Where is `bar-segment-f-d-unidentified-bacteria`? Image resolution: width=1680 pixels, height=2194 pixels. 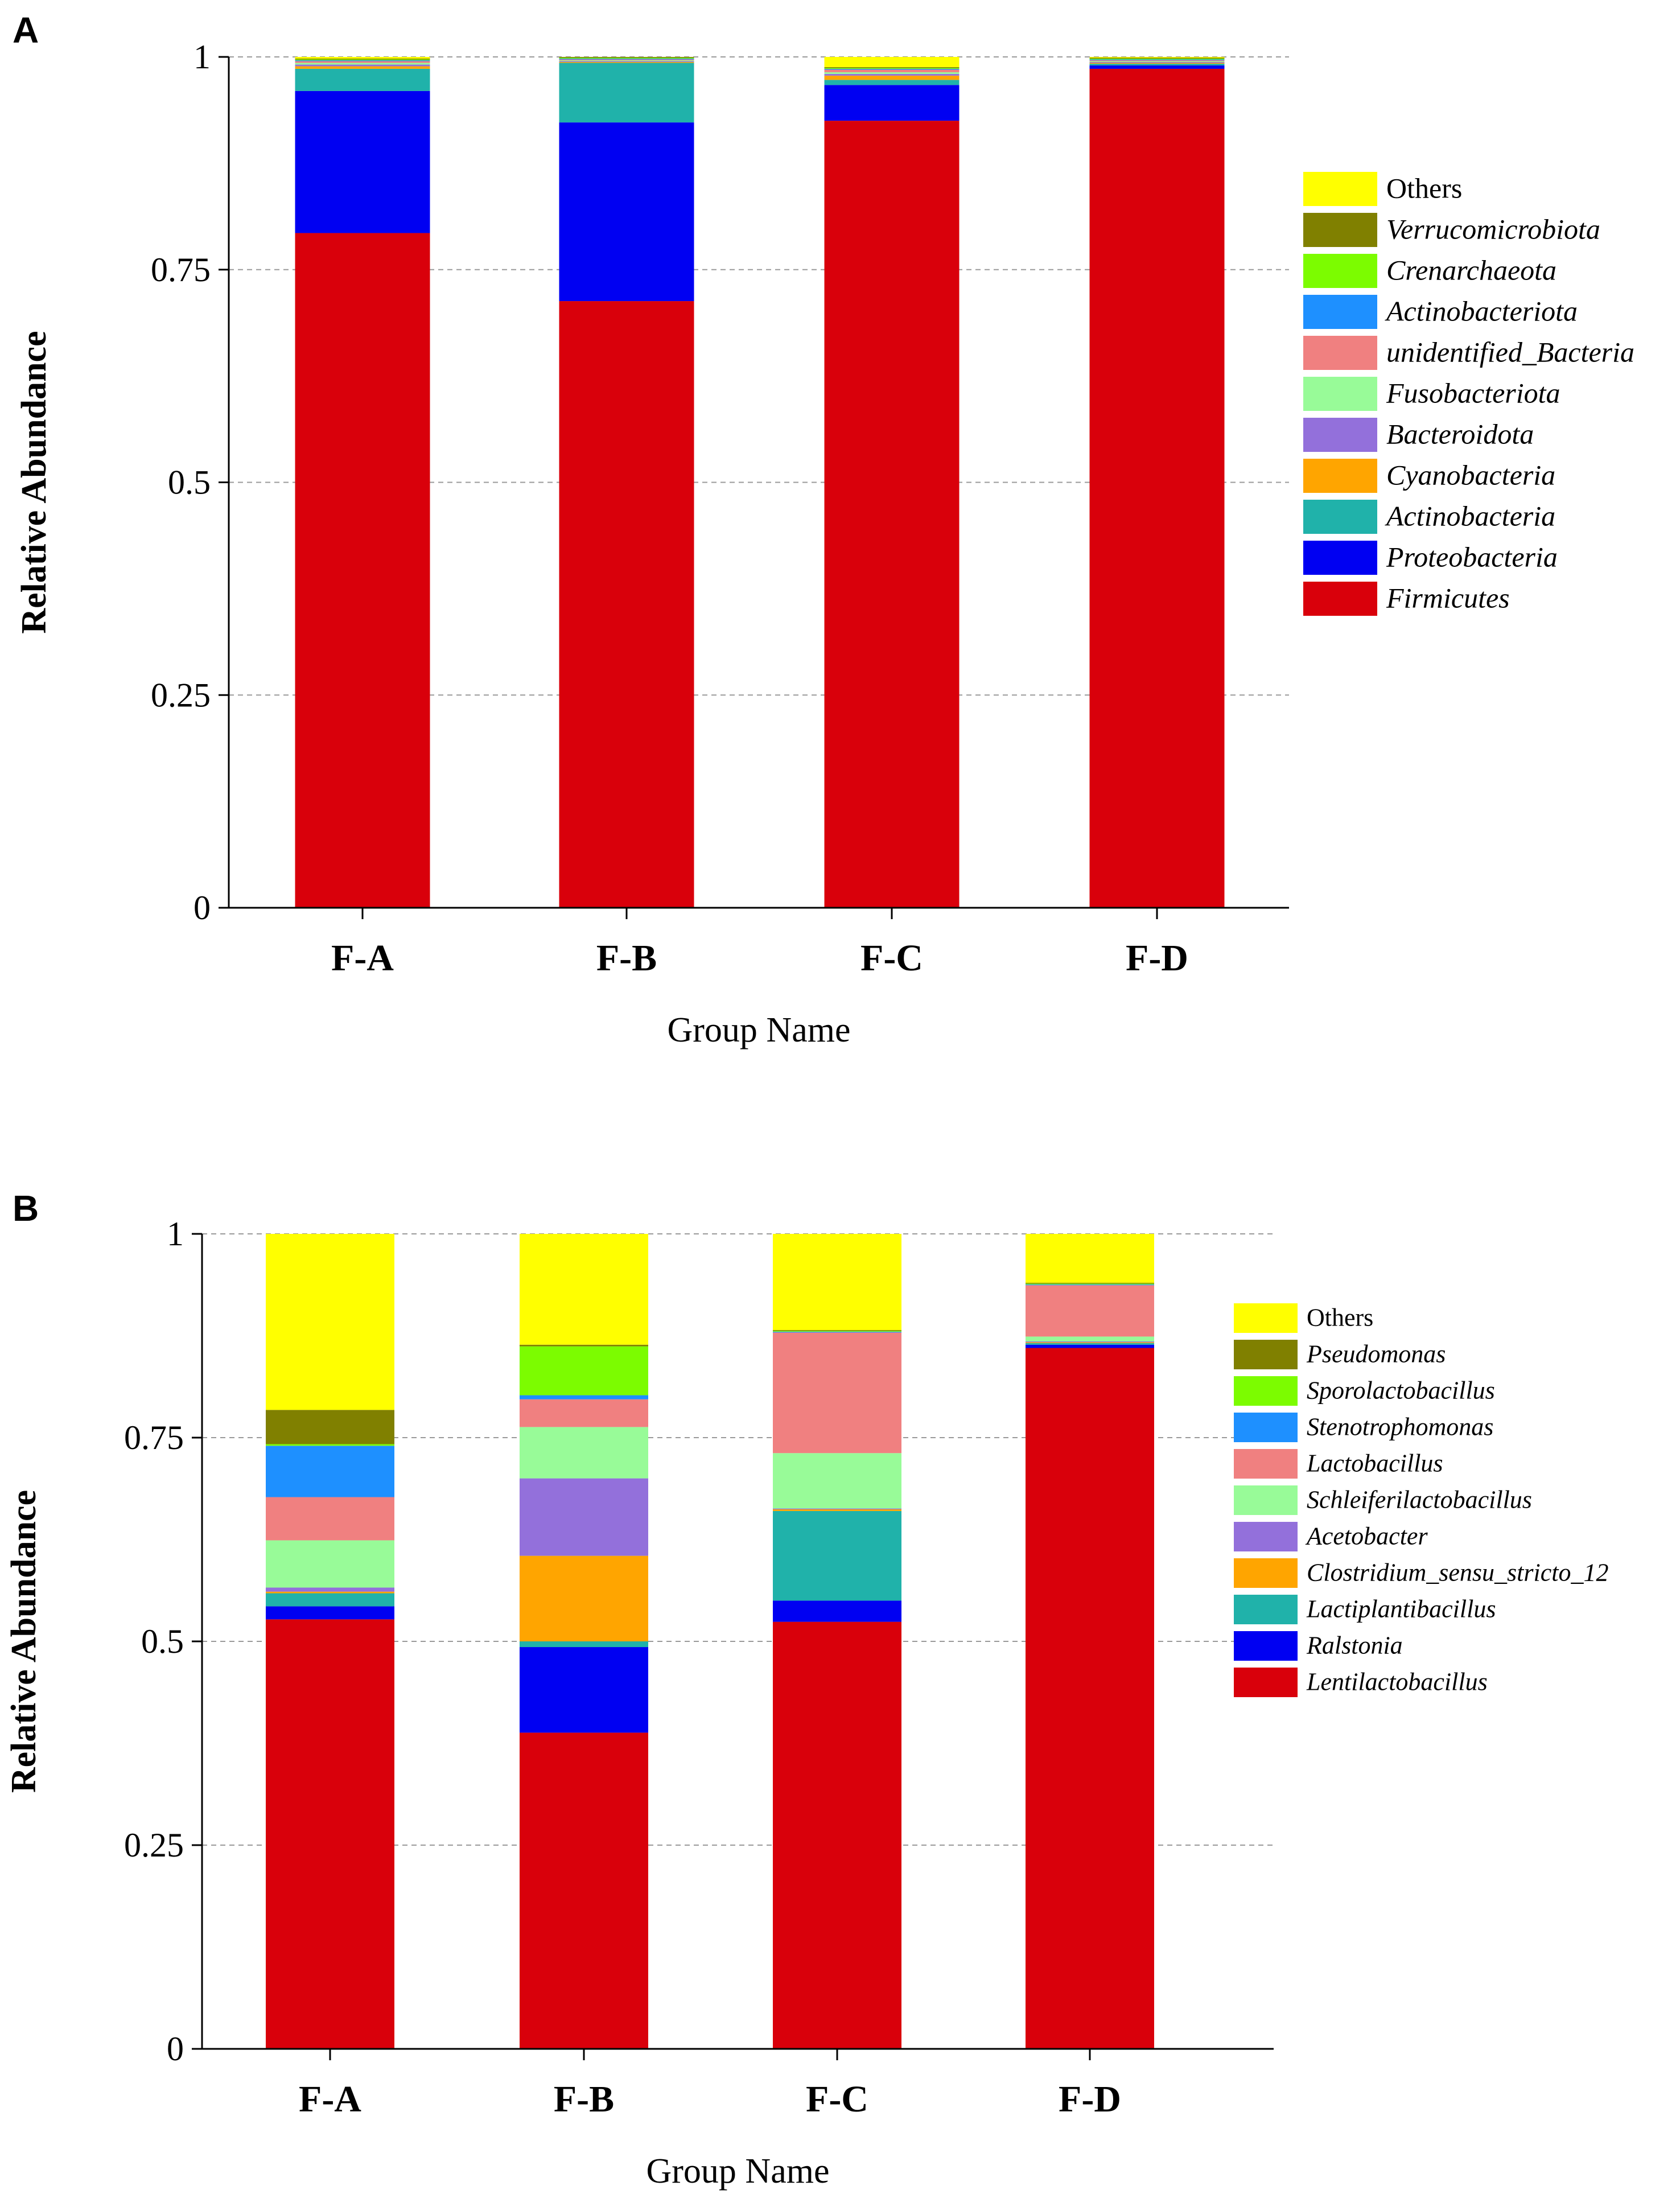 bar-segment-f-d-unidentified-bacteria is located at coordinates (1157, 60).